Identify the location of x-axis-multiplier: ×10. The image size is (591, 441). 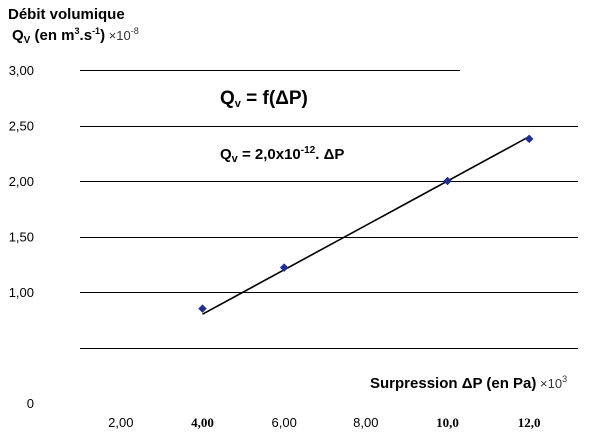
(549, 383).